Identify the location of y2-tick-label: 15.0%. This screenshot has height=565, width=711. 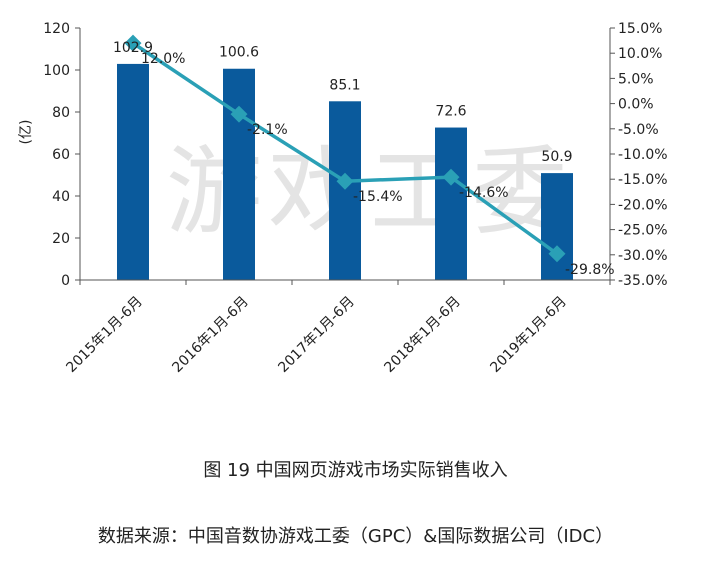
(640, 29).